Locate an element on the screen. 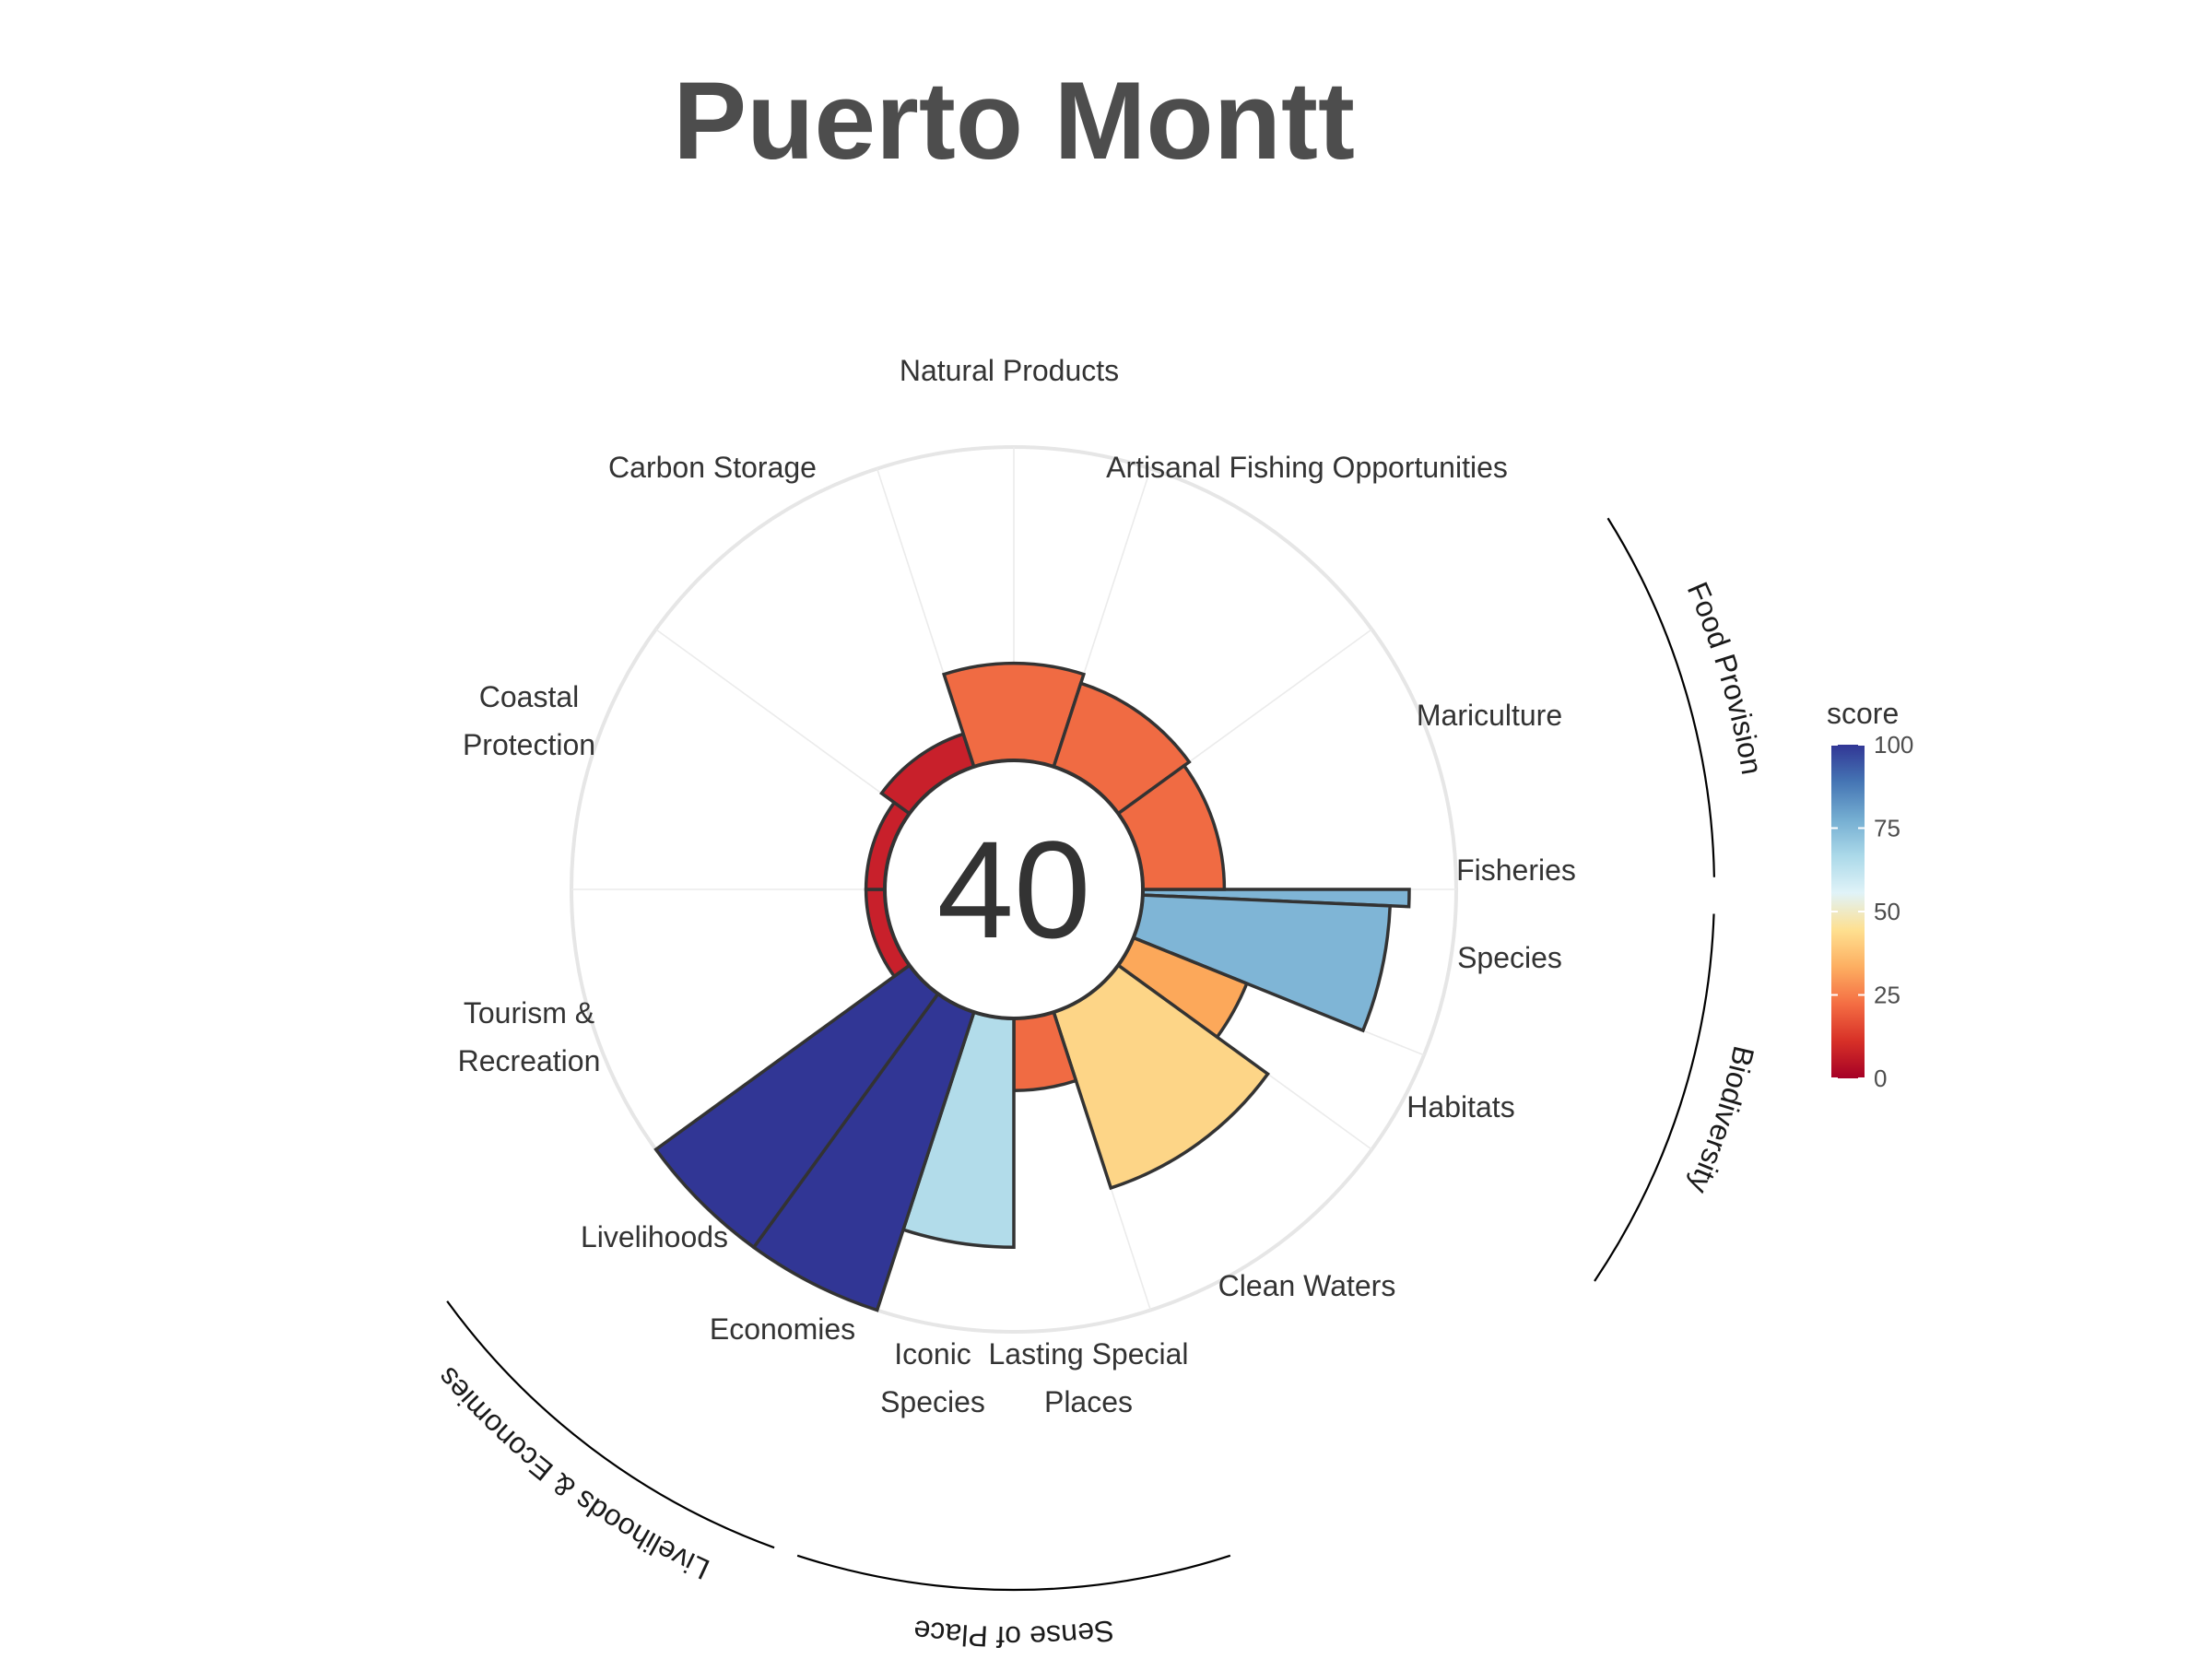 The height and width of the screenshot is (1659, 2212). goal-label: Iconic Species is located at coordinates (932, 1377).